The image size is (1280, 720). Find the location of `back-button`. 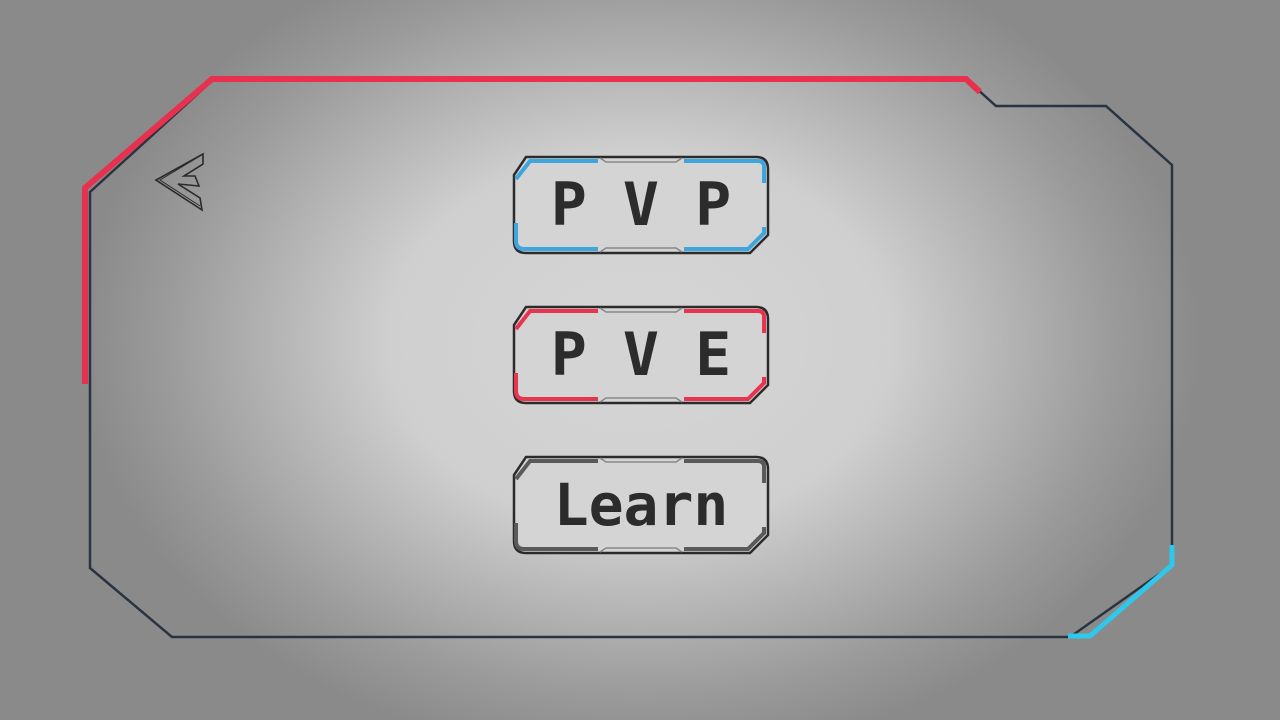

back-button is located at coordinates (180, 183).